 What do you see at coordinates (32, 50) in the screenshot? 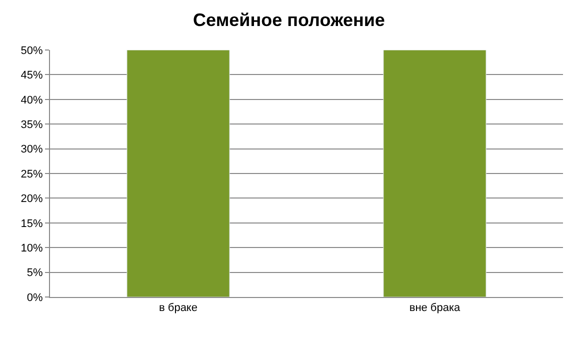
I see `y-tick-label: 50%` at bounding box center [32, 50].